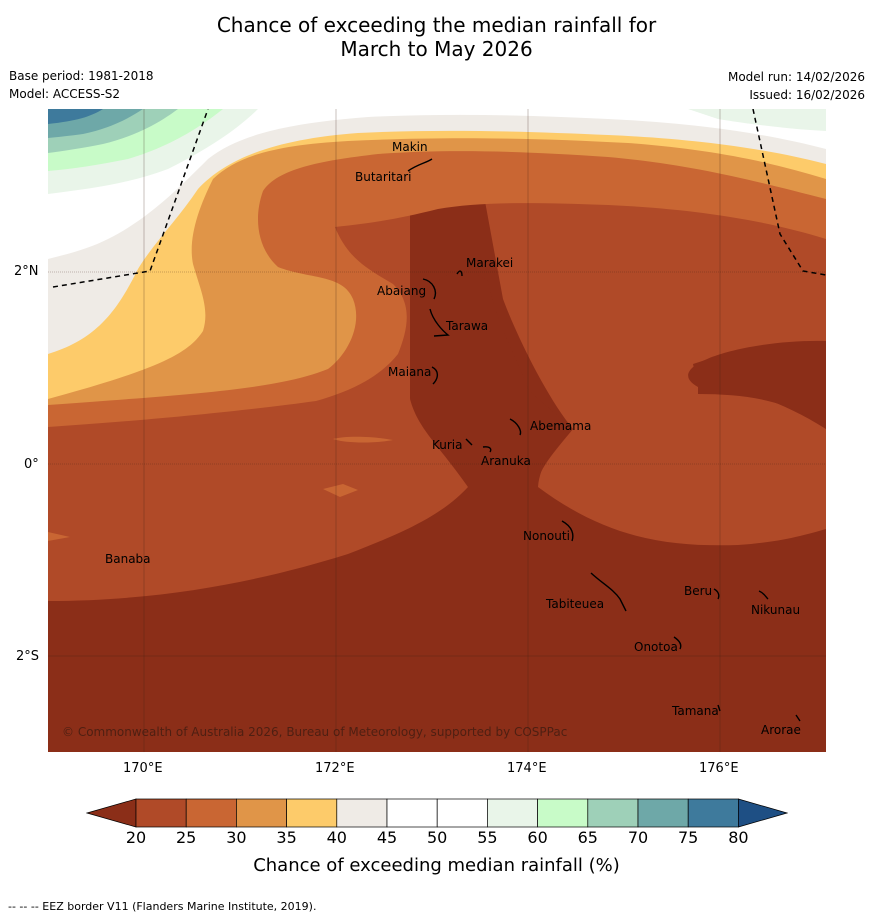  What do you see at coordinates (807, 95) in the screenshot?
I see `issued-date: Issued: 16/02/2026` at bounding box center [807, 95].